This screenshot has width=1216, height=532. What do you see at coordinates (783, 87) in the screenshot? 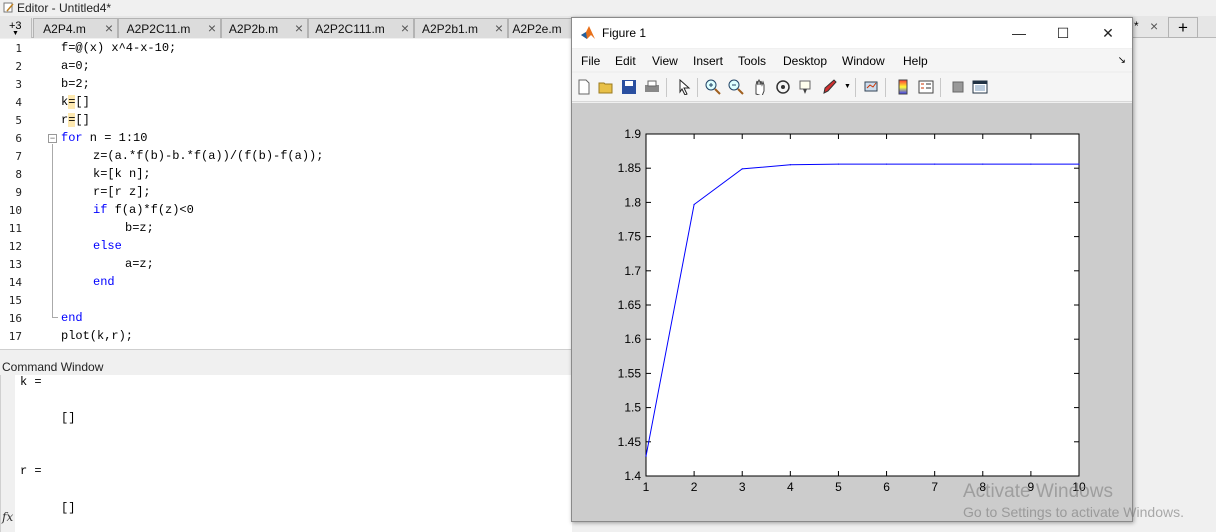
I see `rotate-3d-icon` at bounding box center [783, 87].